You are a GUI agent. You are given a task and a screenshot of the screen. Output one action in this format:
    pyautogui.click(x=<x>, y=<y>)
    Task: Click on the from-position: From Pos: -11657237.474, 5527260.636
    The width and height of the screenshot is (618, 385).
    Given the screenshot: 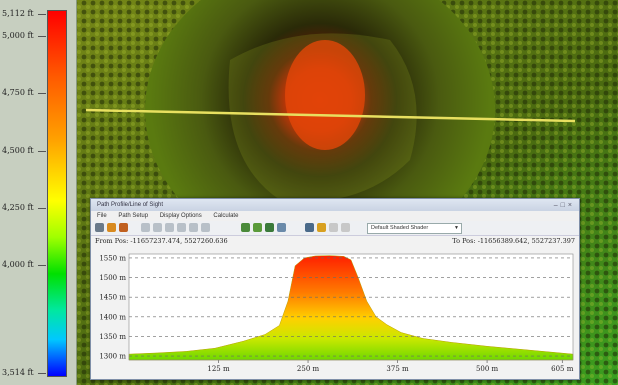 What is the action you would take?
    pyautogui.click(x=161, y=241)
    